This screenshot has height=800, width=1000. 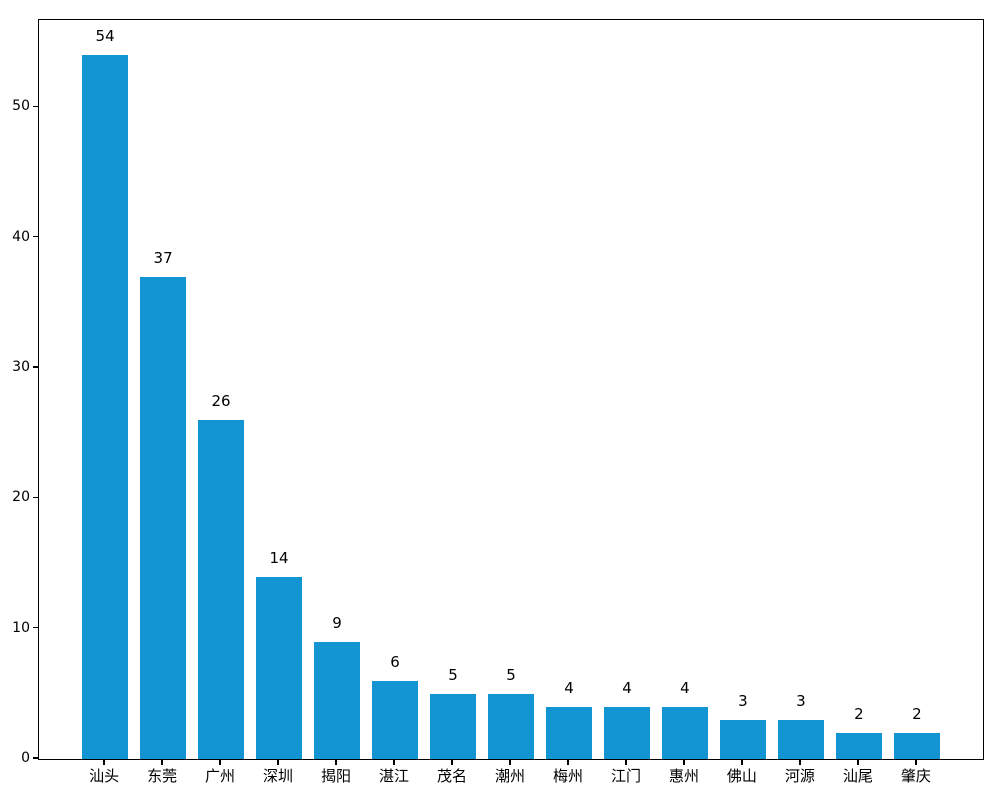 What do you see at coordinates (162, 776) in the screenshot?
I see `x-tick-label: 东莞` at bounding box center [162, 776].